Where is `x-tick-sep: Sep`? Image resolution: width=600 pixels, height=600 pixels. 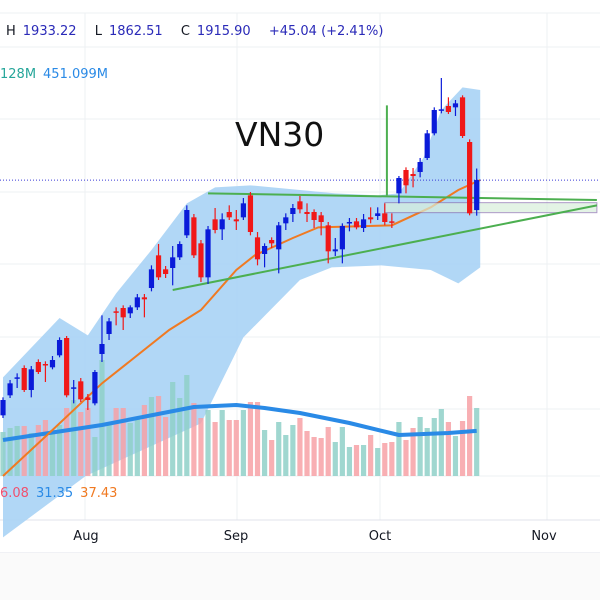 x-tick-sep: Sep is located at coordinates (236, 536).